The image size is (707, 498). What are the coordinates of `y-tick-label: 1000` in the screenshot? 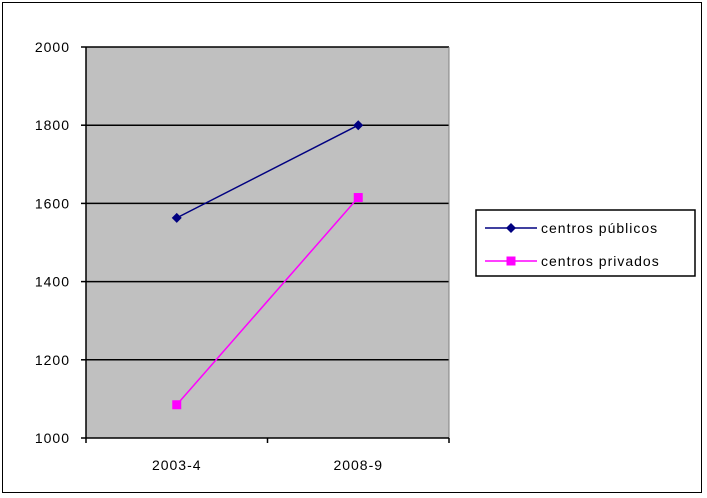 It's located at (52, 438).